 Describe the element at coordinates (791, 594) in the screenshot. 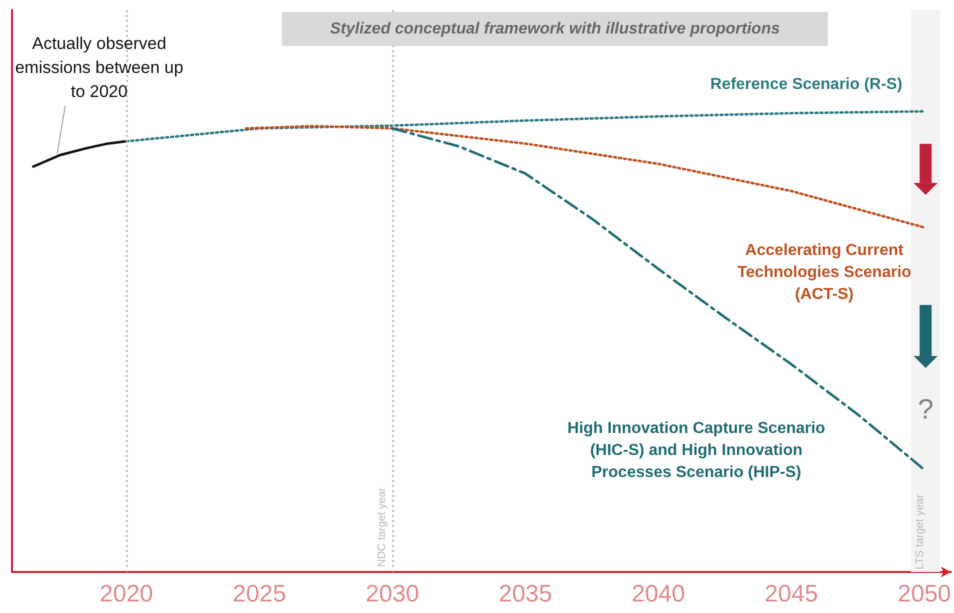

I see `x-tick-label: 2045` at that location.